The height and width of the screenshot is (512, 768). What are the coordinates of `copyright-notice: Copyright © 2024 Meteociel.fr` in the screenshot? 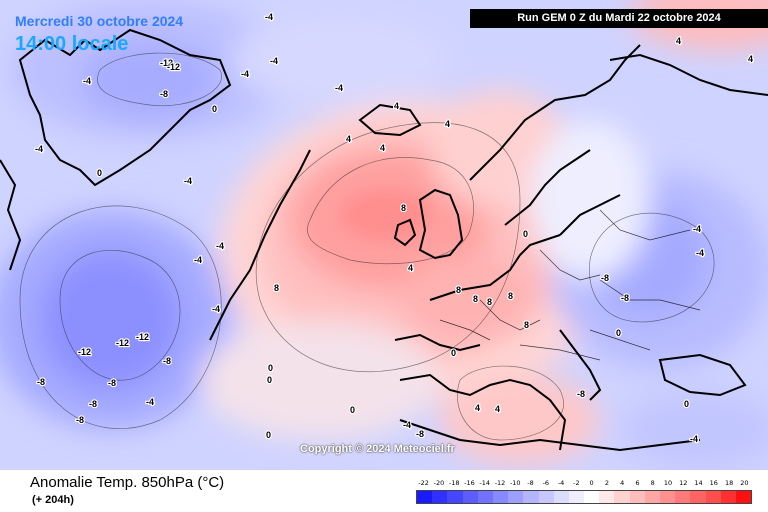 It's located at (377, 449).